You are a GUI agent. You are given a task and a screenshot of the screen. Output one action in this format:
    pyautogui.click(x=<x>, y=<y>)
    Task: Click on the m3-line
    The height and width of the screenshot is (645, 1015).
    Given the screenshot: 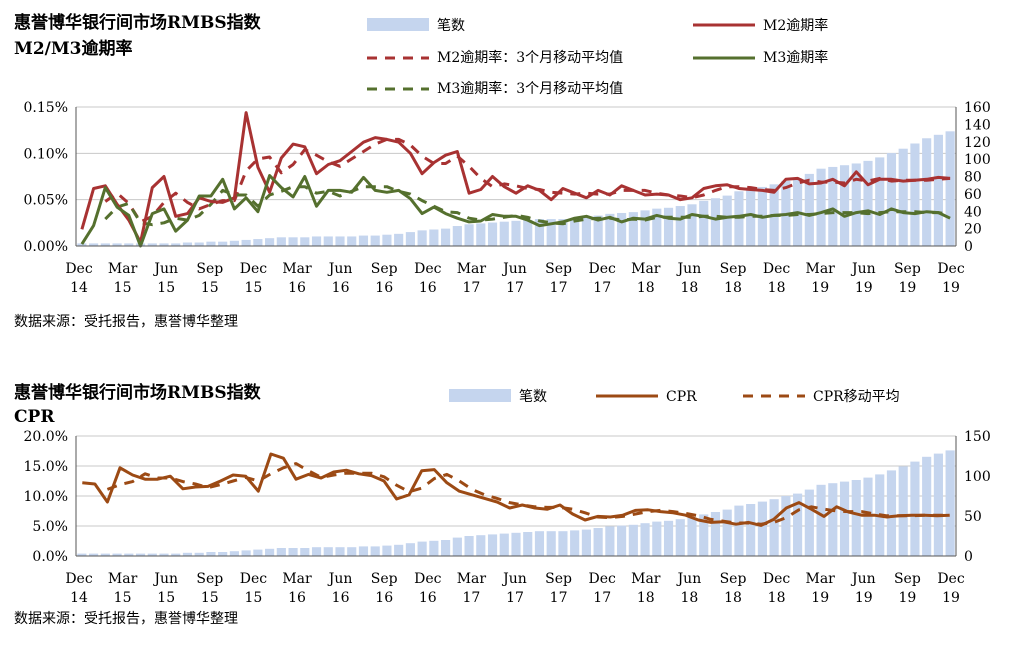 What is the action you would take?
    pyautogui.click(x=515, y=211)
    